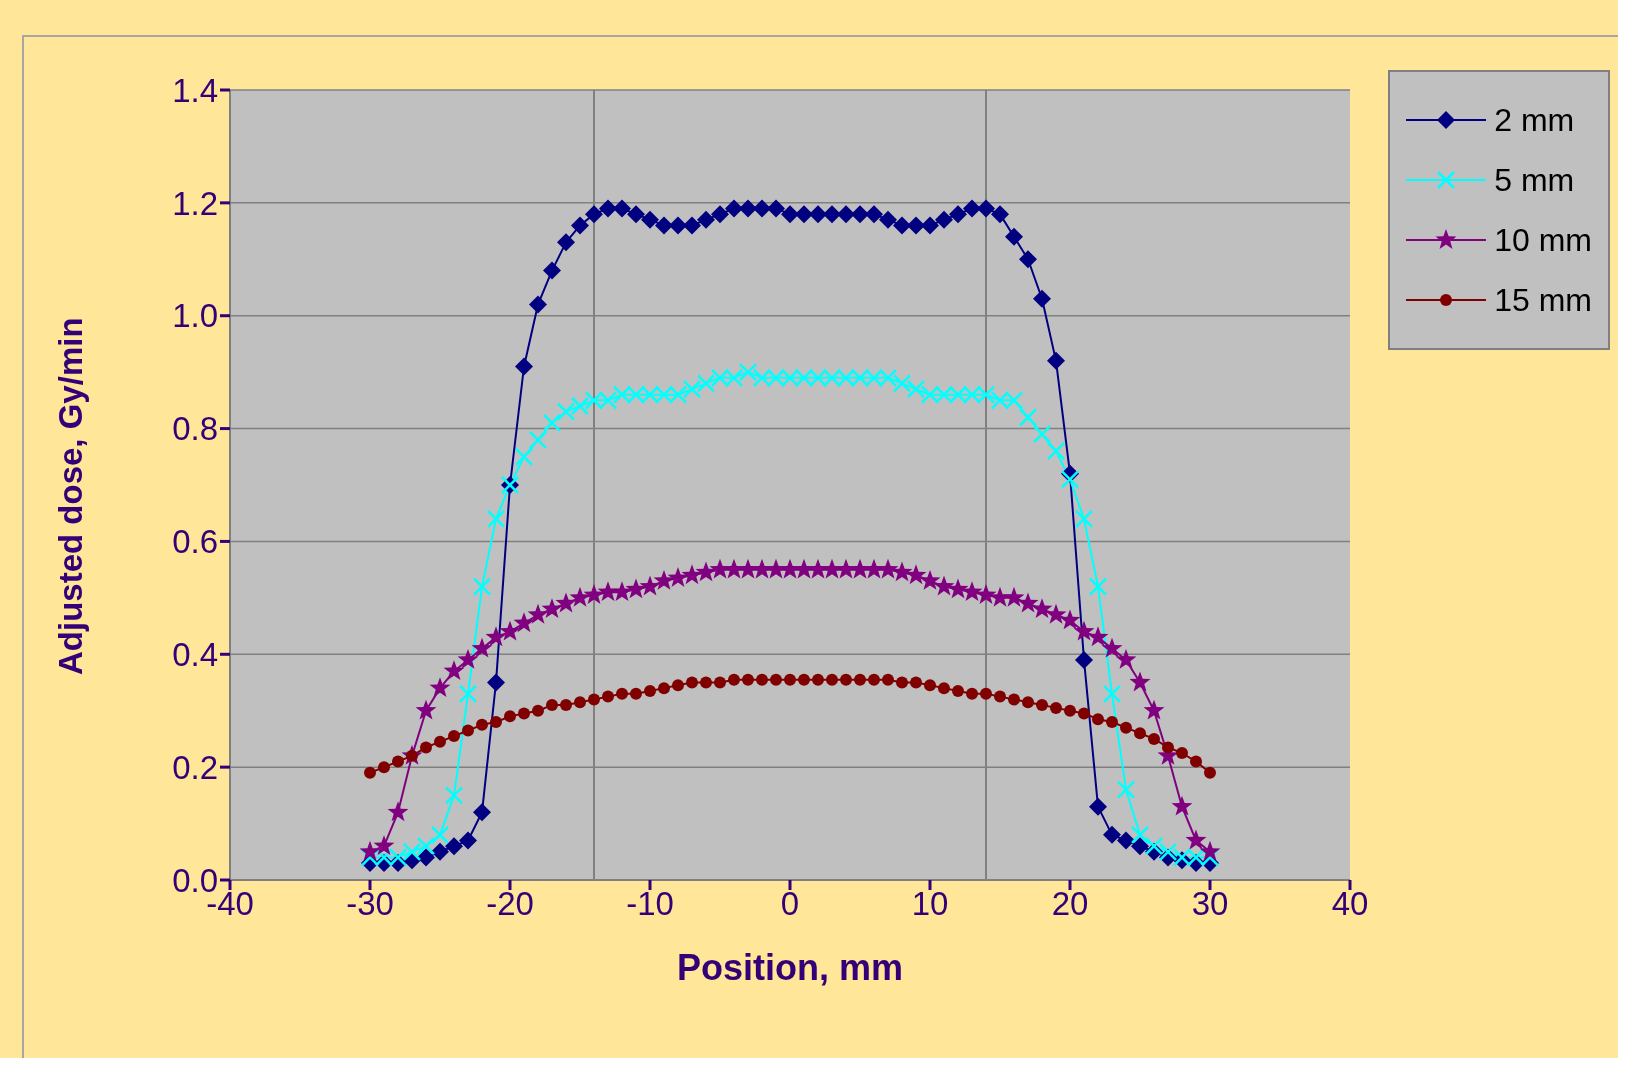 This screenshot has height=1074, width=1634. Describe the element at coordinates (195, 203) in the screenshot. I see `y-tick-label: 1.2` at that location.